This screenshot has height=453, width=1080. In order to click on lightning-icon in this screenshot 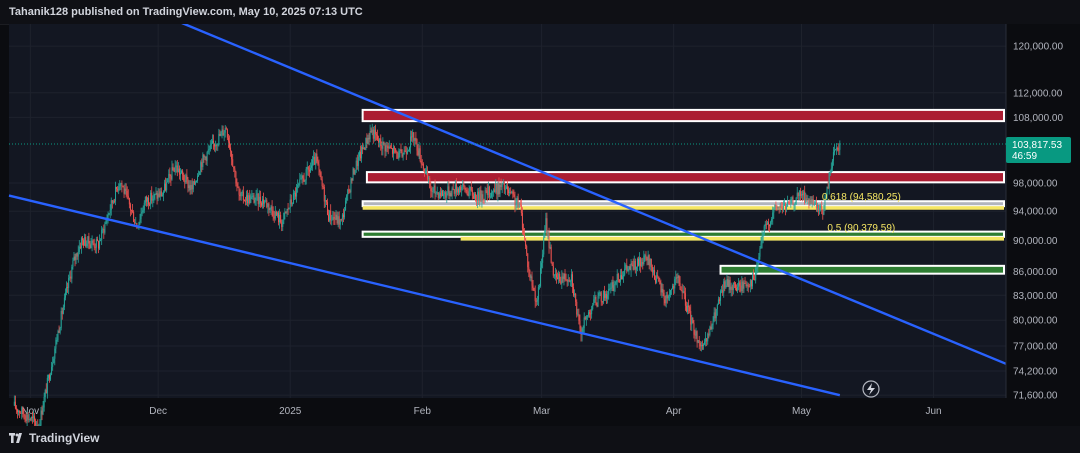, I will do `click(871, 389)`.